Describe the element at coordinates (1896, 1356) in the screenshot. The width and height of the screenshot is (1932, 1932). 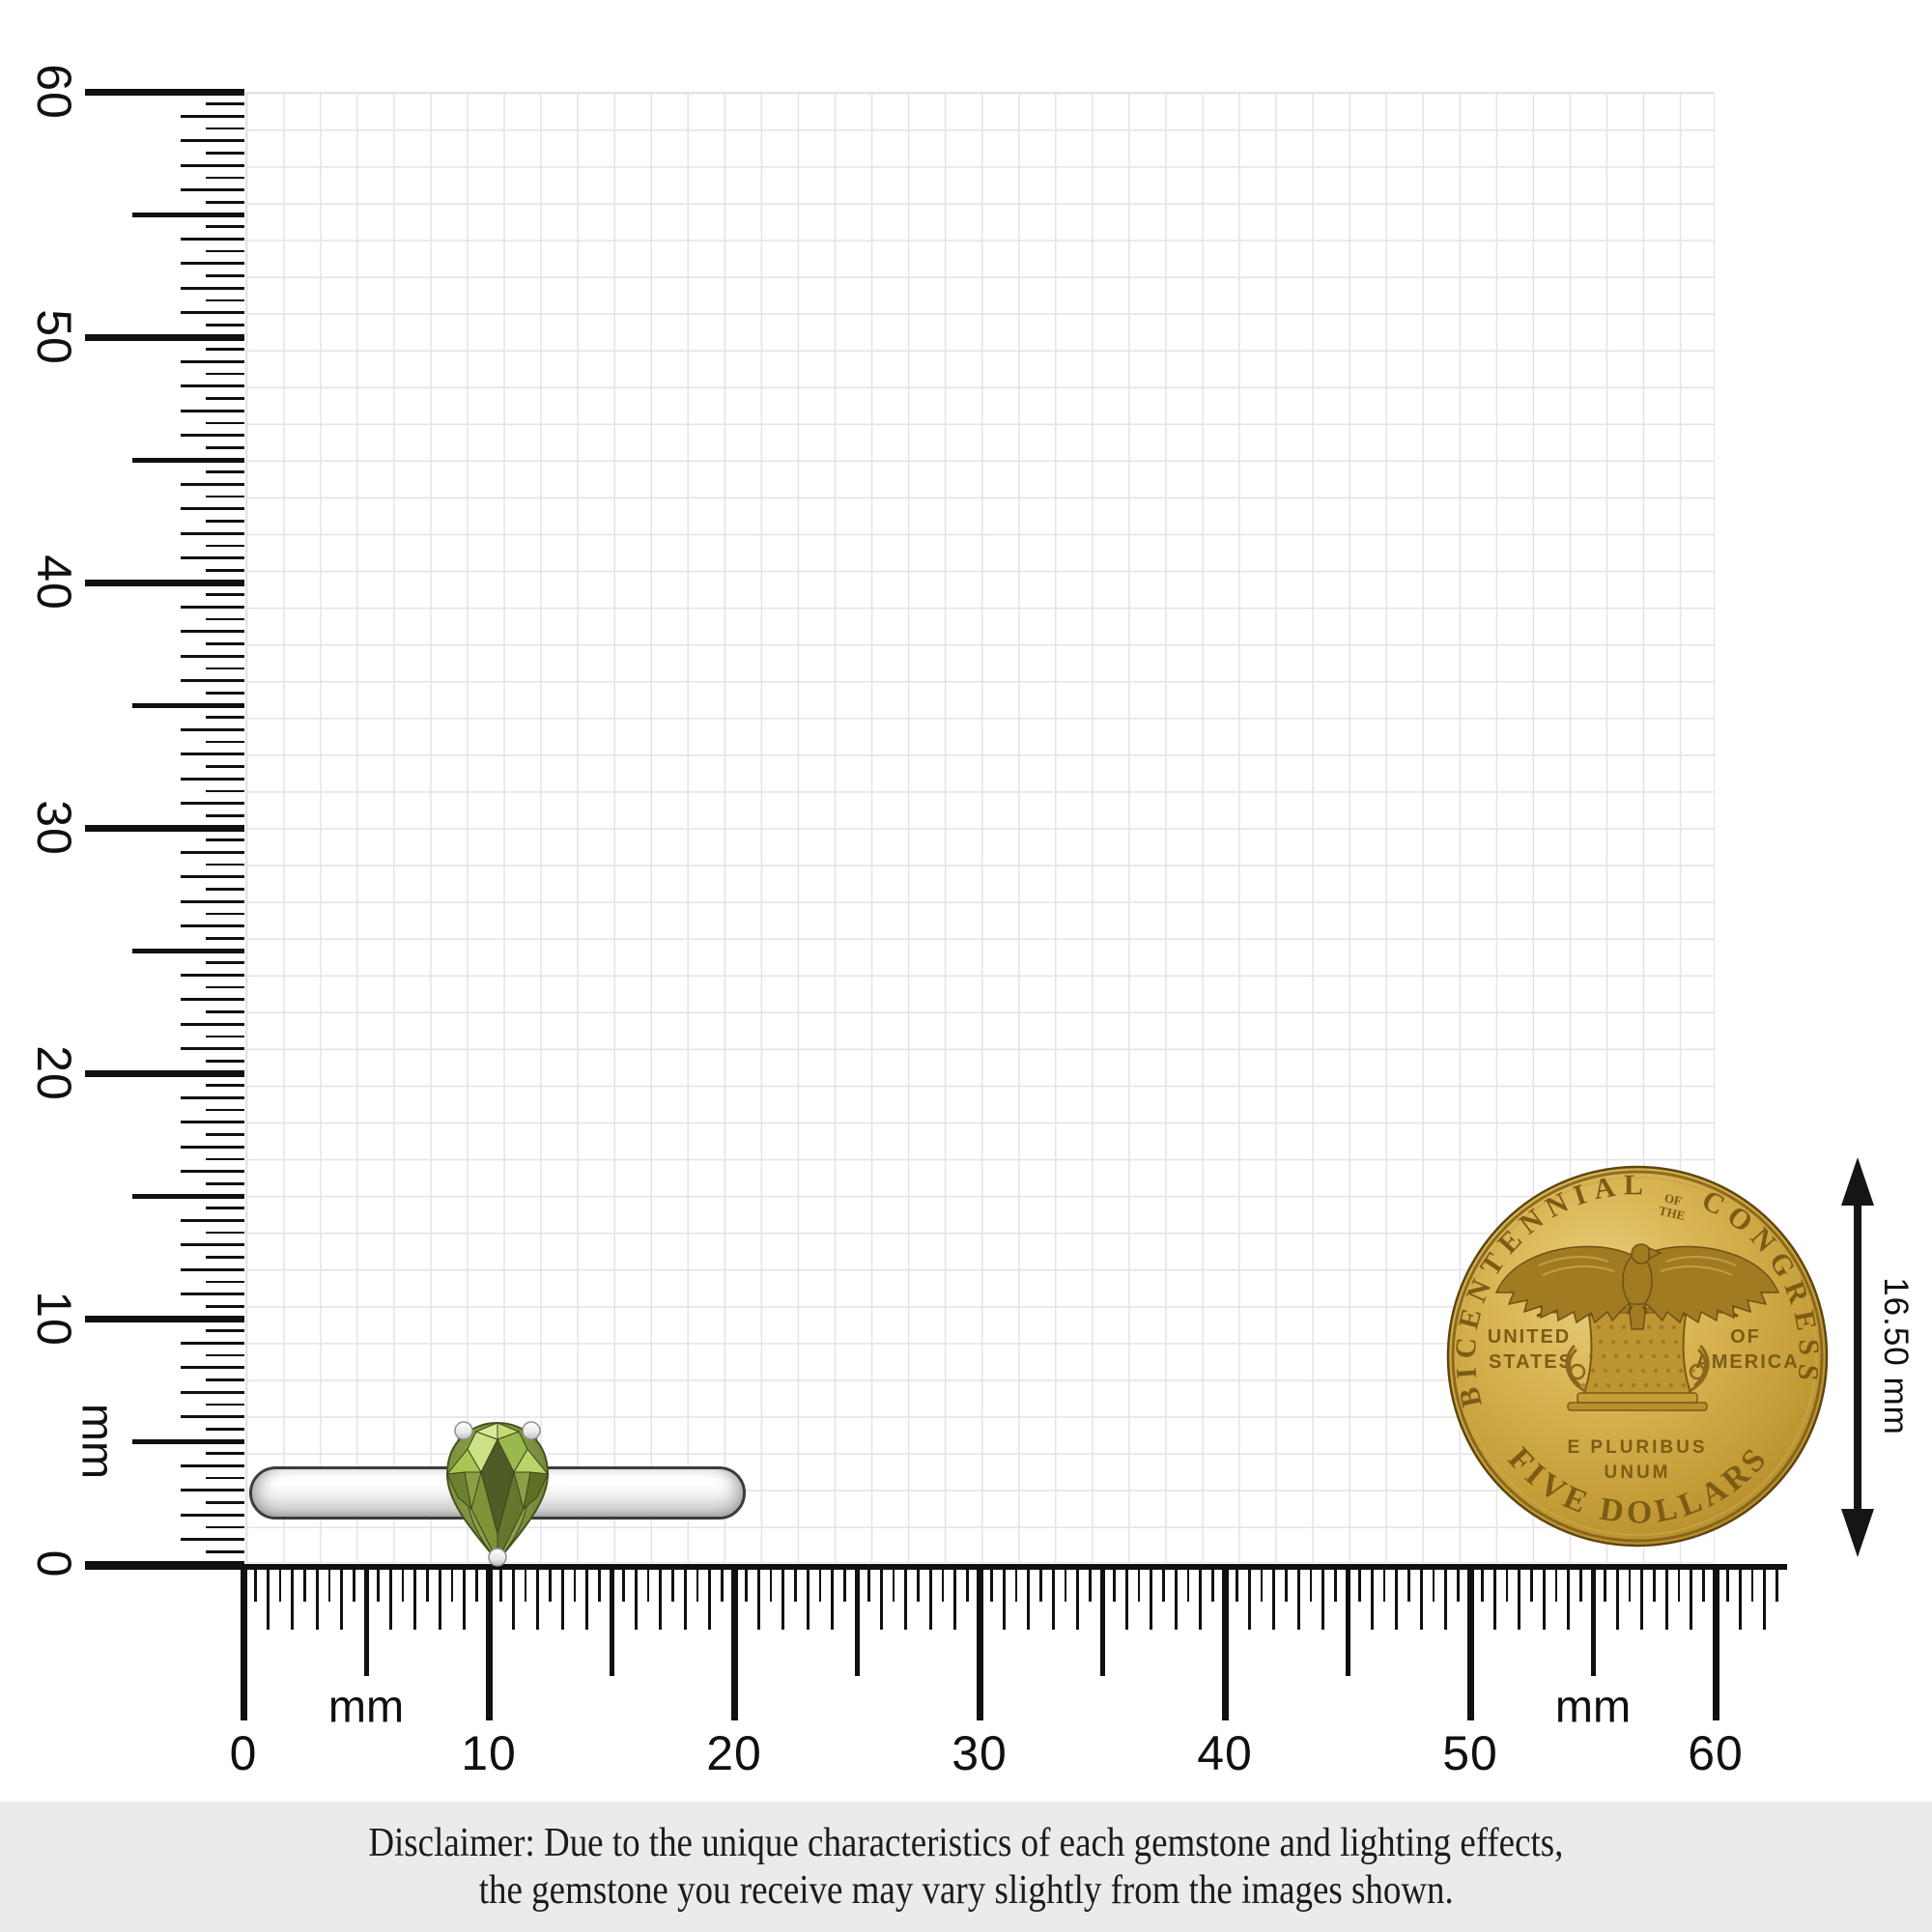
I see `dimension-label: 16.50 mm` at that location.